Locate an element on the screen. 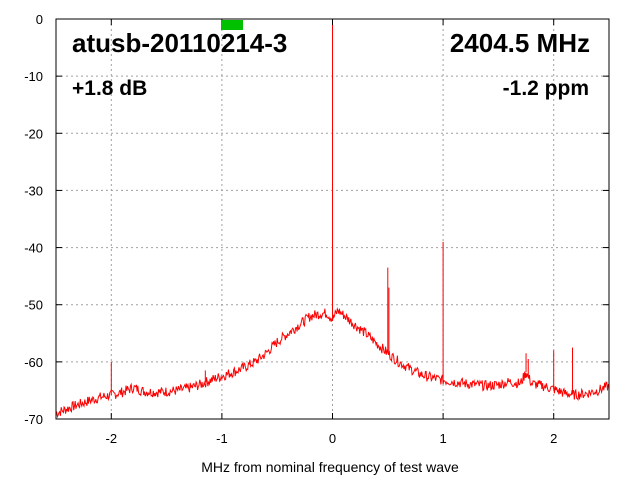 The image size is (640, 480). y-tick-label: -40 is located at coordinates (33, 248).